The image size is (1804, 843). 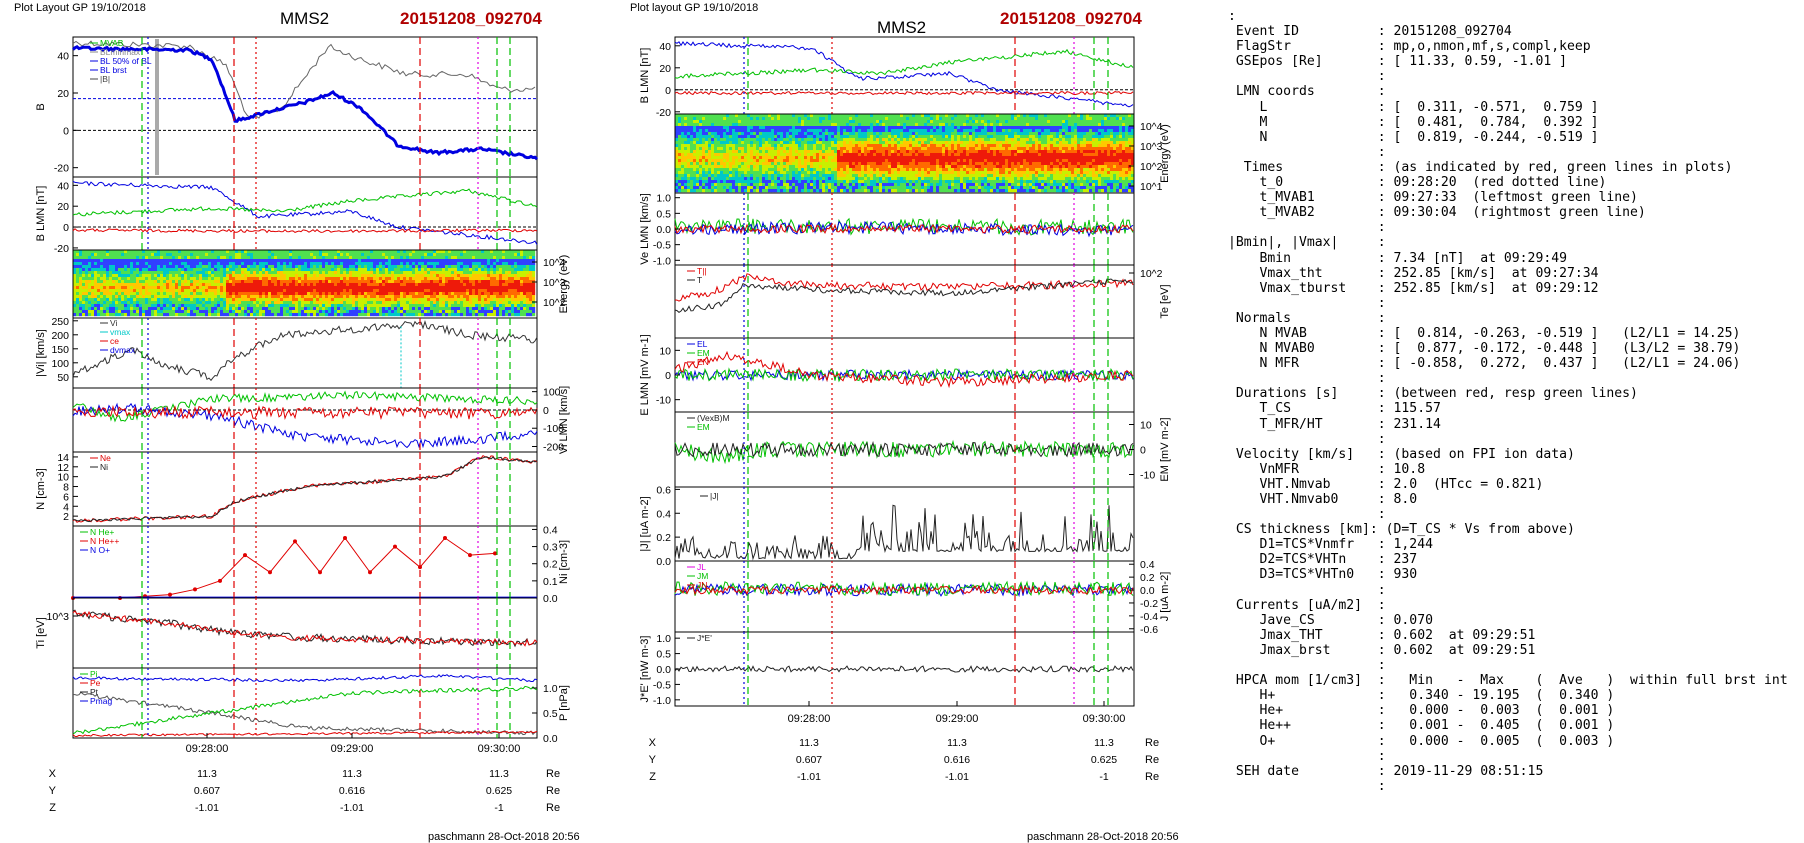 What do you see at coordinates (63, 378) in the screenshot?
I see `y-tick-label: 50` at bounding box center [63, 378].